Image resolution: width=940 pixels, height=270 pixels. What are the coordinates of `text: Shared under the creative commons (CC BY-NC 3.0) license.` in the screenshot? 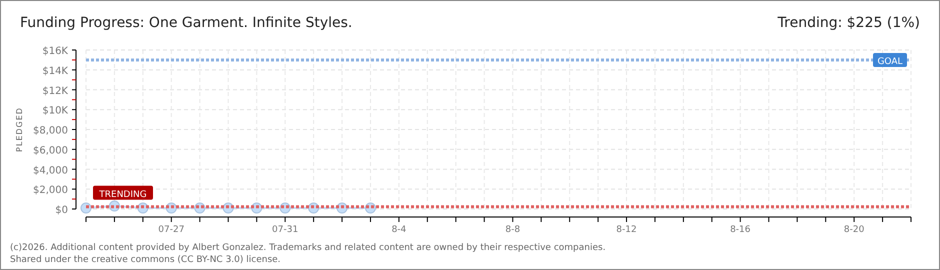 It's located at (145, 260).